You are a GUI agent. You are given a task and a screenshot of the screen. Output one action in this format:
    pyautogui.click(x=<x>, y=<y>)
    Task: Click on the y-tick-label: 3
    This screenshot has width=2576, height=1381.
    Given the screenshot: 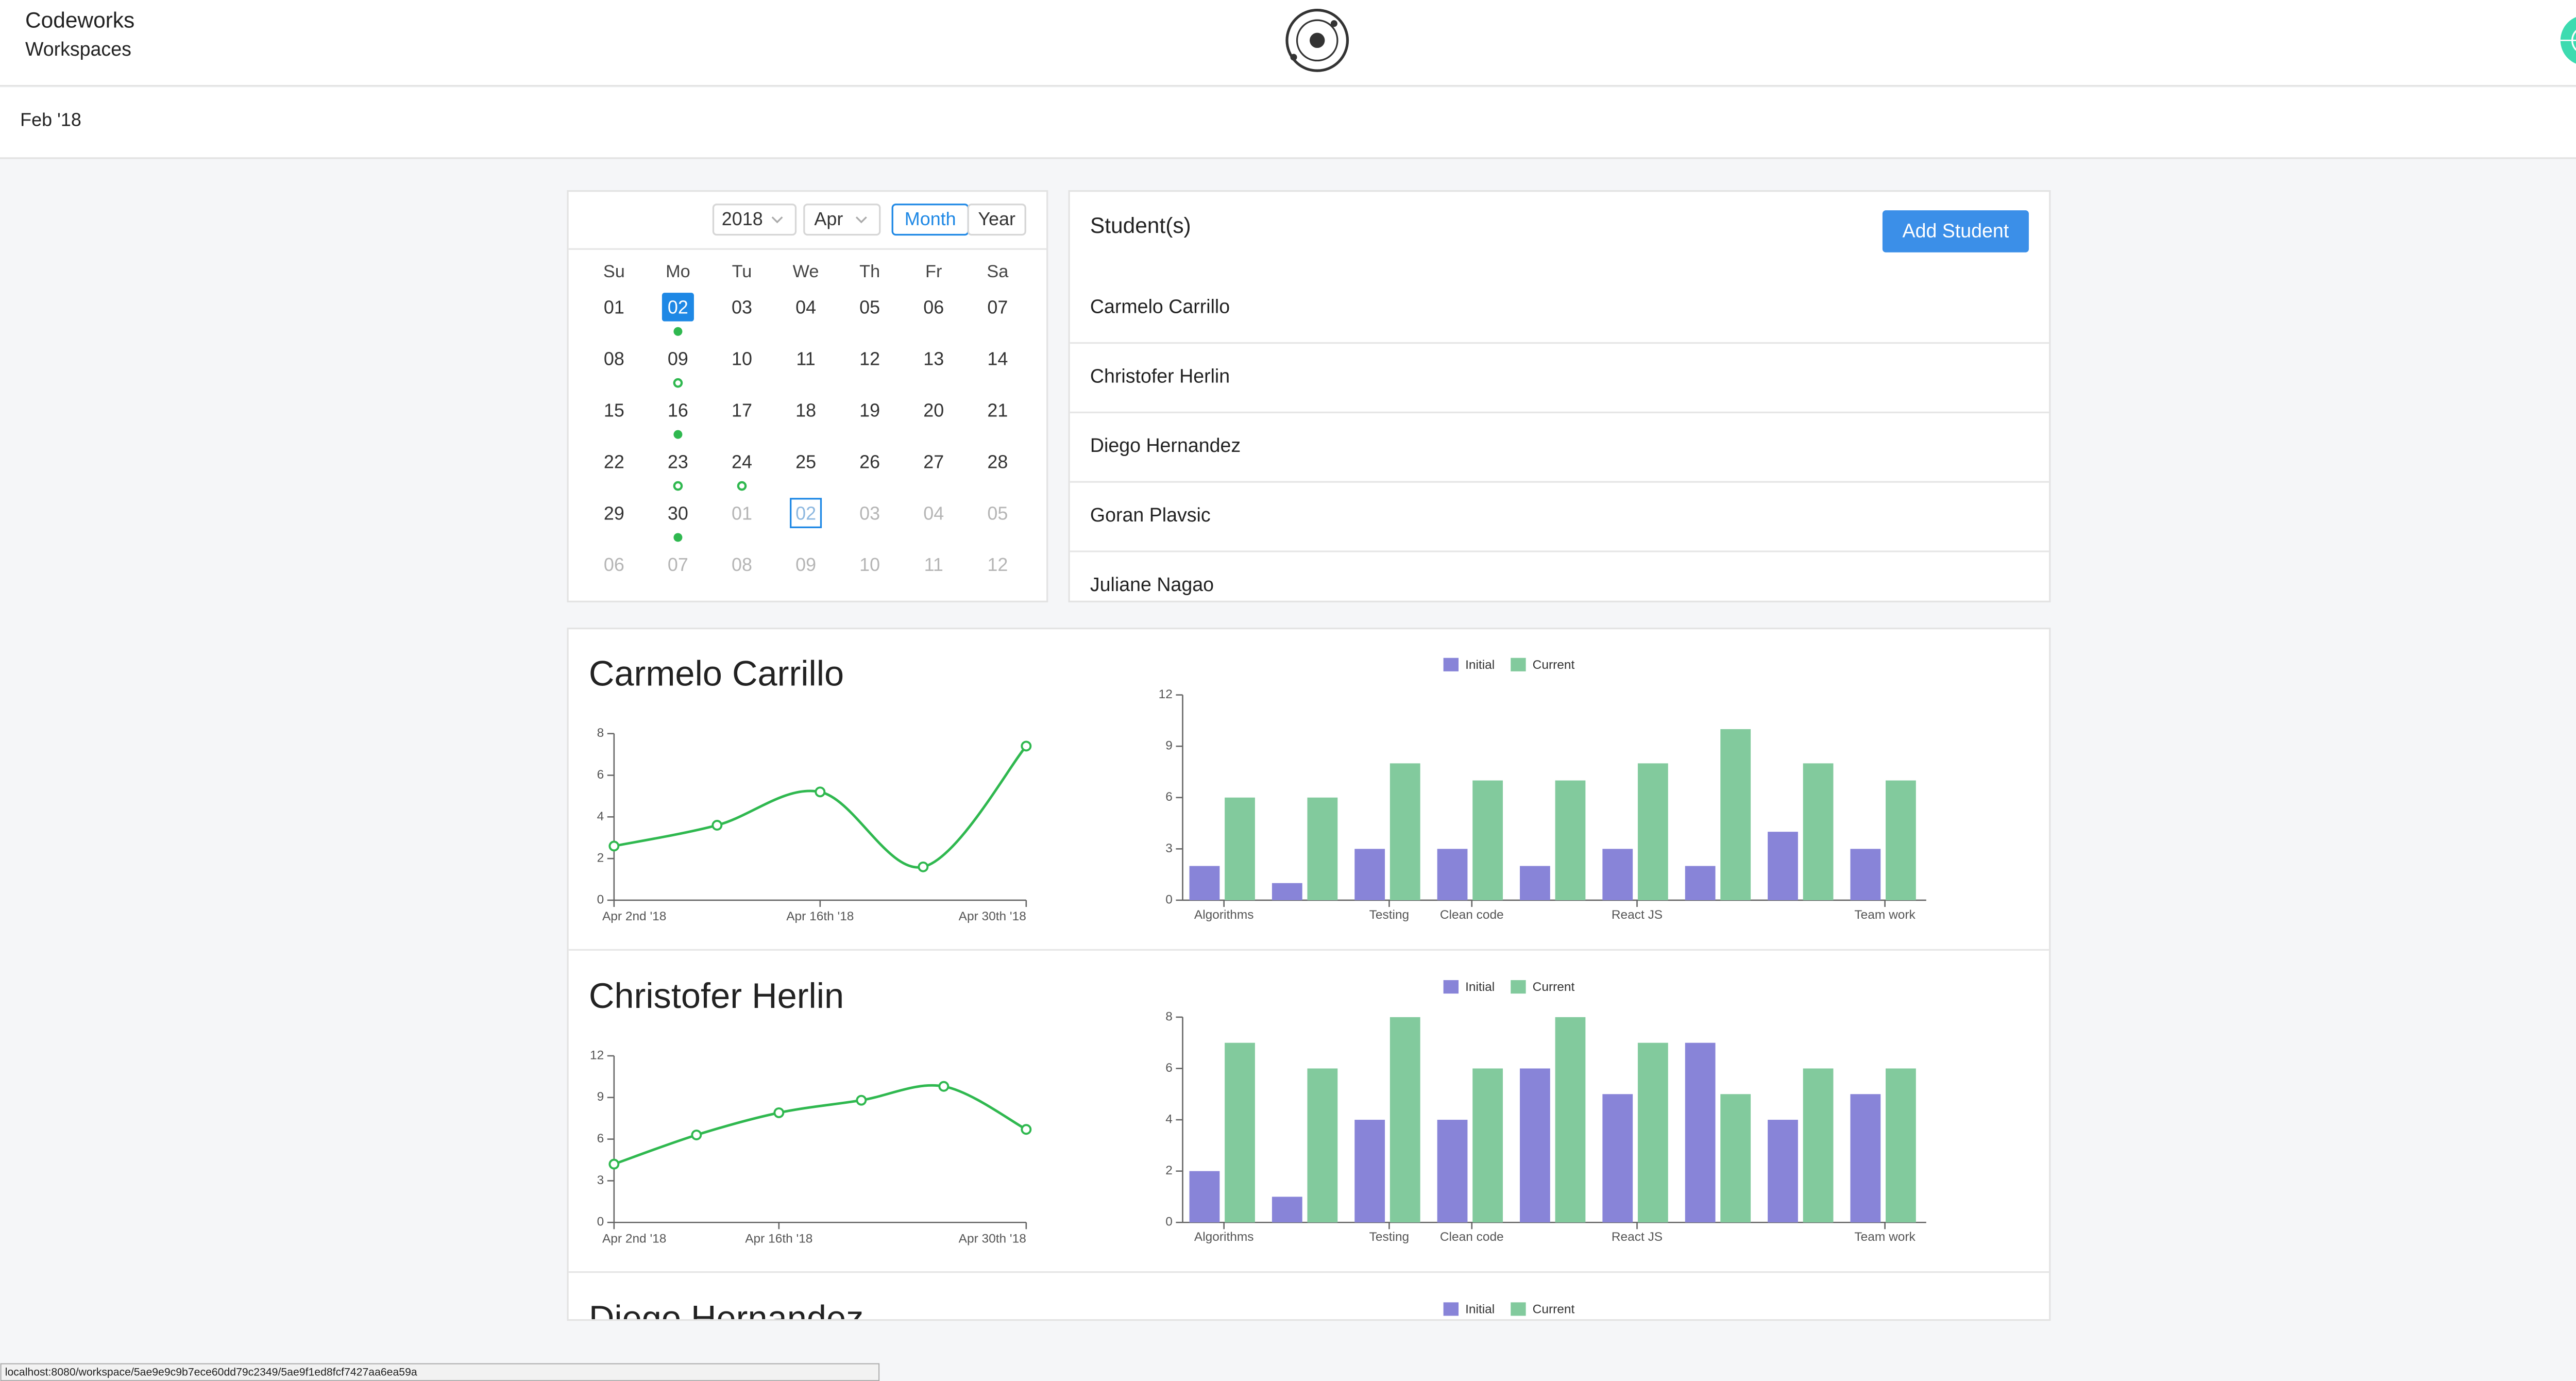 What is the action you would take?
    pyautogui.click(x=1169, y=848)
    